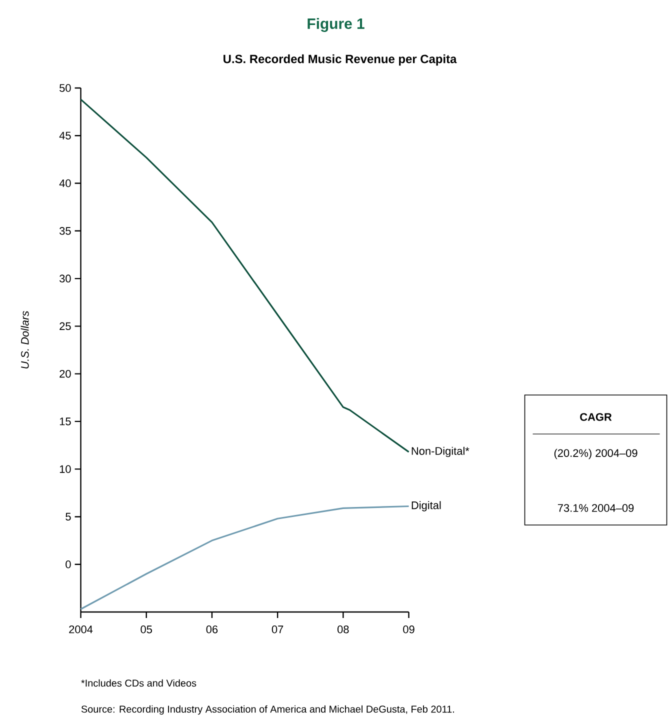 The image size is (669, 717). I want to click on series-label: Digital, so click(426, 506).